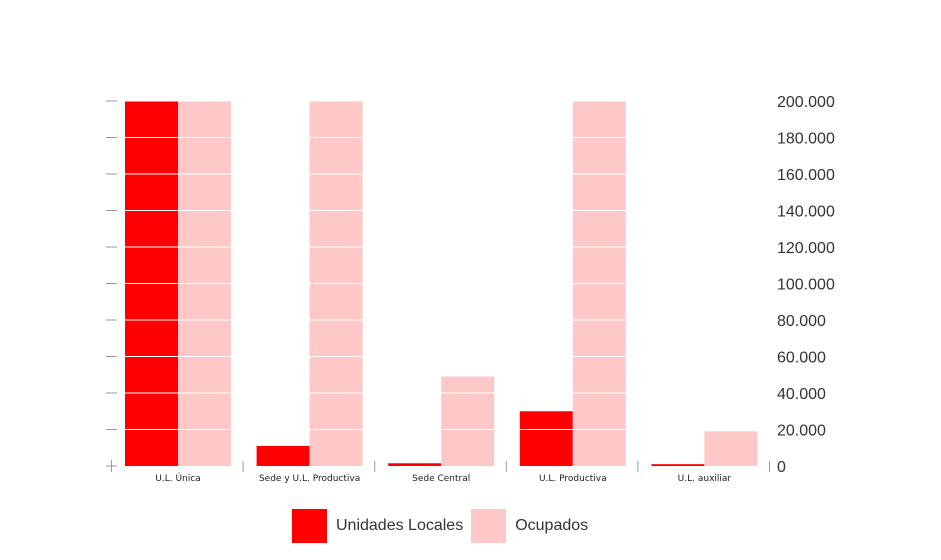 The image size is (941, 560). I want to click on legend-swatch-unidades-locales, so click(309, 526).